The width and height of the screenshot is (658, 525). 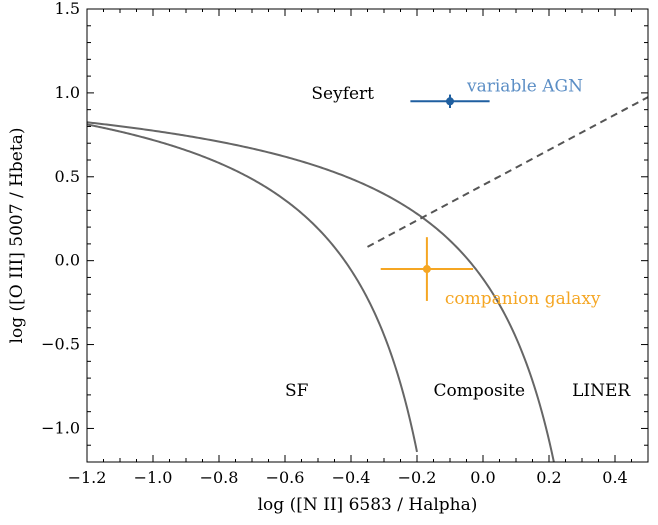 What do you see at coordinates (548, 477) in the screenshot?
I see `x-tick-label: 0.2` at bounding box center [548, 477].